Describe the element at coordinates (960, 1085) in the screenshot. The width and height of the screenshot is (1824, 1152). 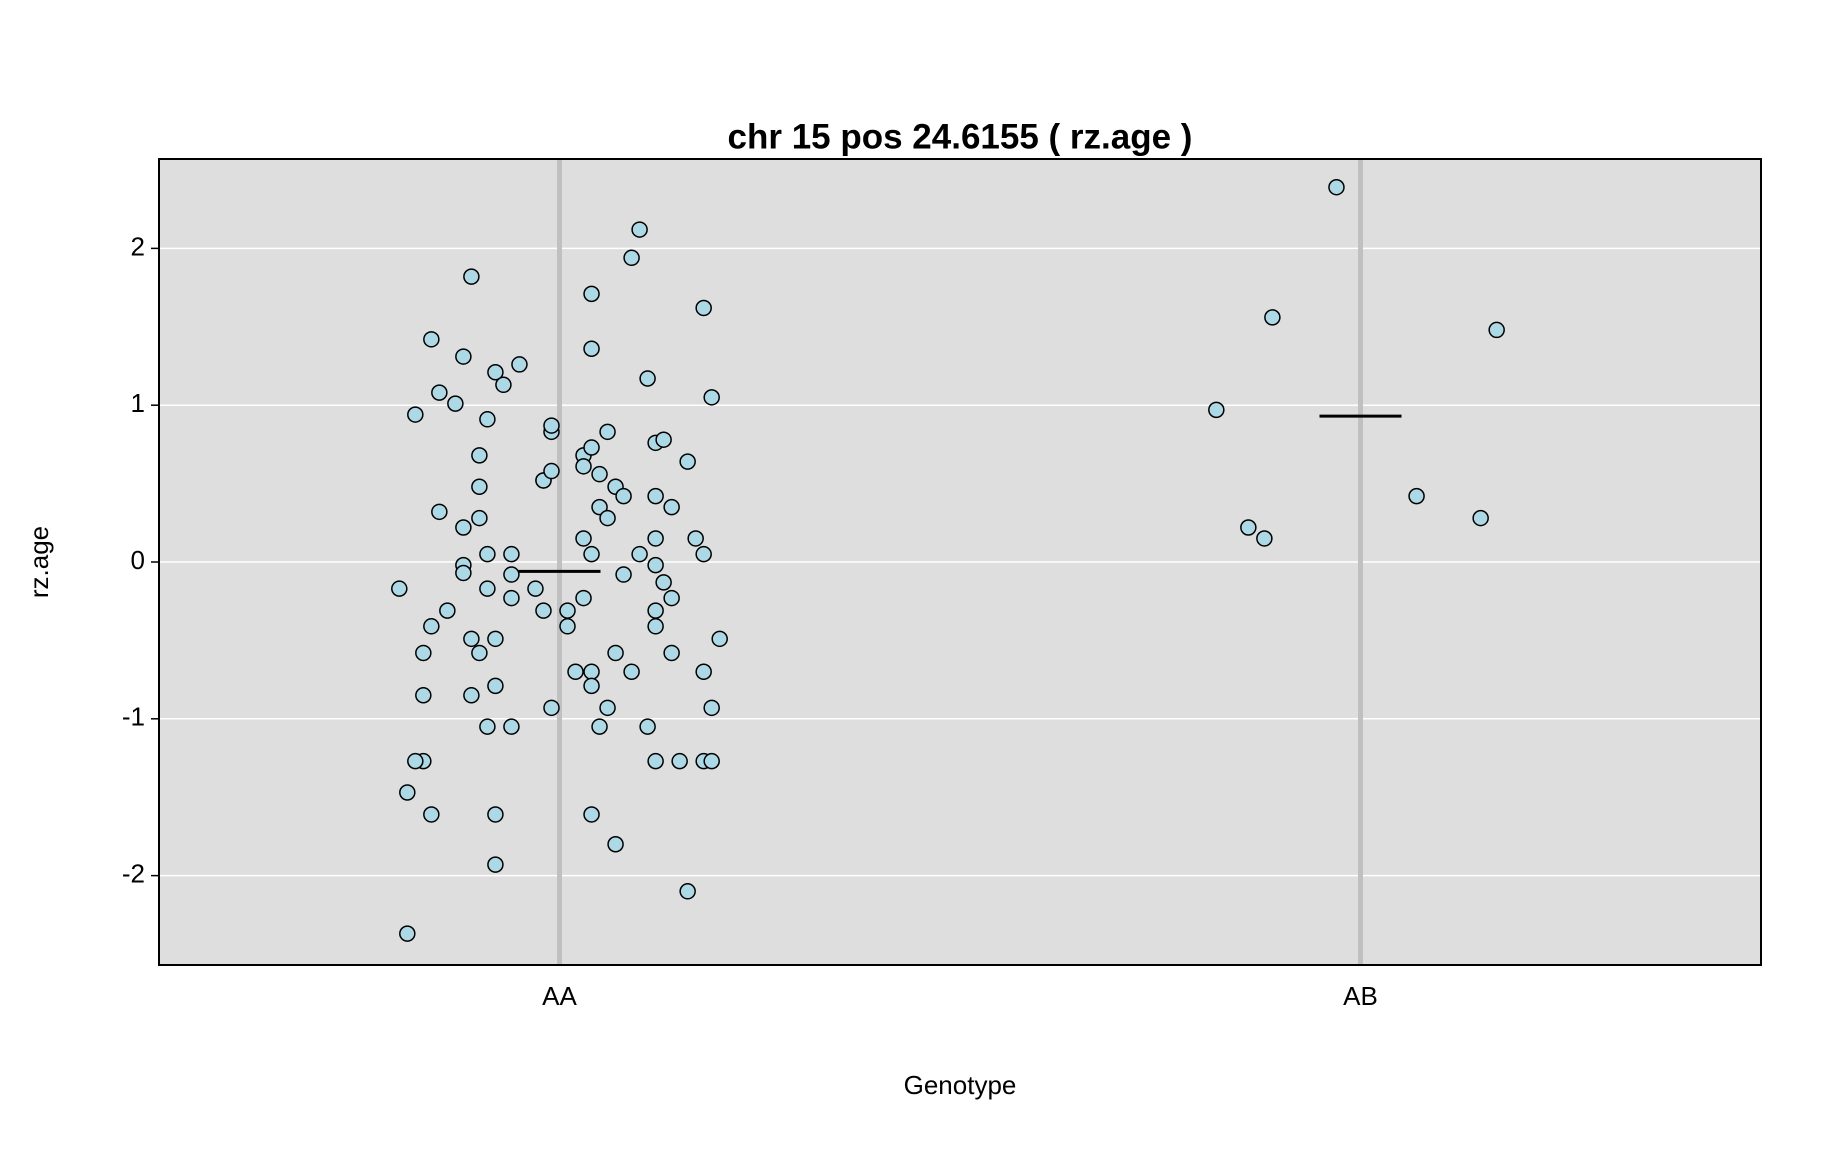
I see `x-axis-label: Genotype` at that location.